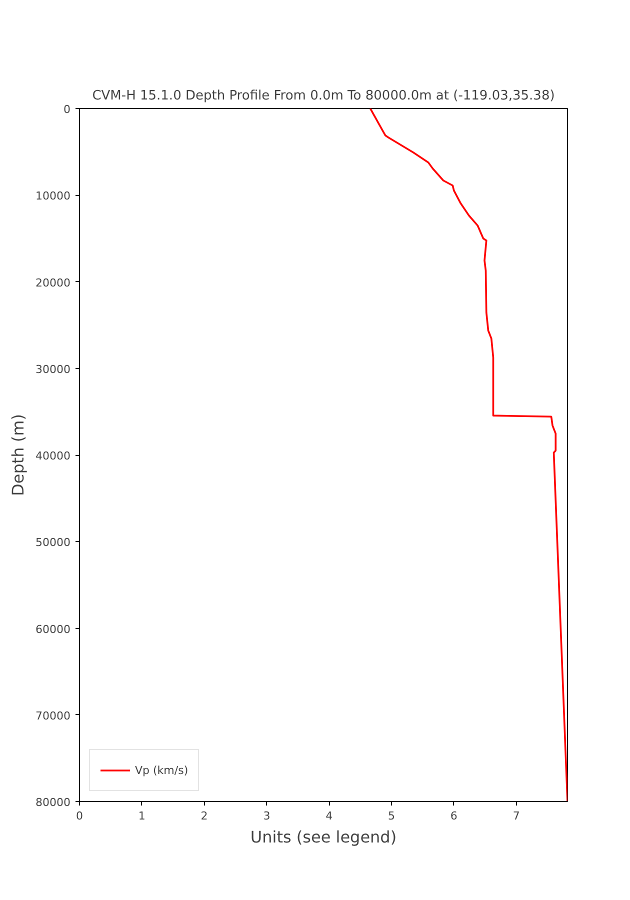 Image resolution: width=630 pixels, height=900 pixels. Describe the element at coordinates (142, 816) in the screenshot. I see `x-tick-label: 1` at that location.